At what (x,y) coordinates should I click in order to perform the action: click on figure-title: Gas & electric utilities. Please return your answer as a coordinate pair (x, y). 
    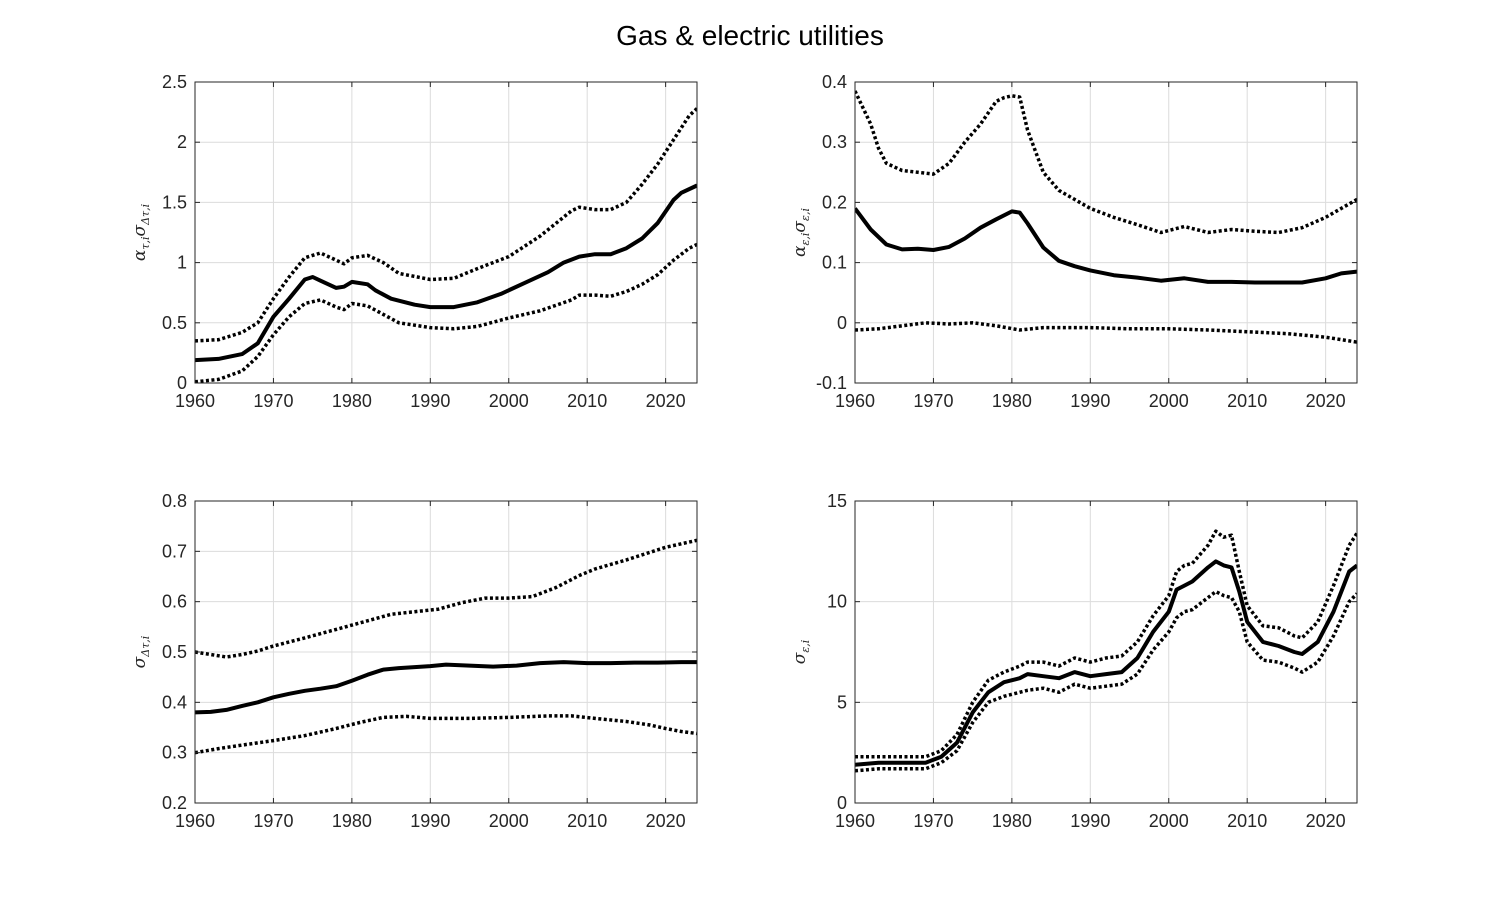
    Looking at the image, I should click on (750, 35).